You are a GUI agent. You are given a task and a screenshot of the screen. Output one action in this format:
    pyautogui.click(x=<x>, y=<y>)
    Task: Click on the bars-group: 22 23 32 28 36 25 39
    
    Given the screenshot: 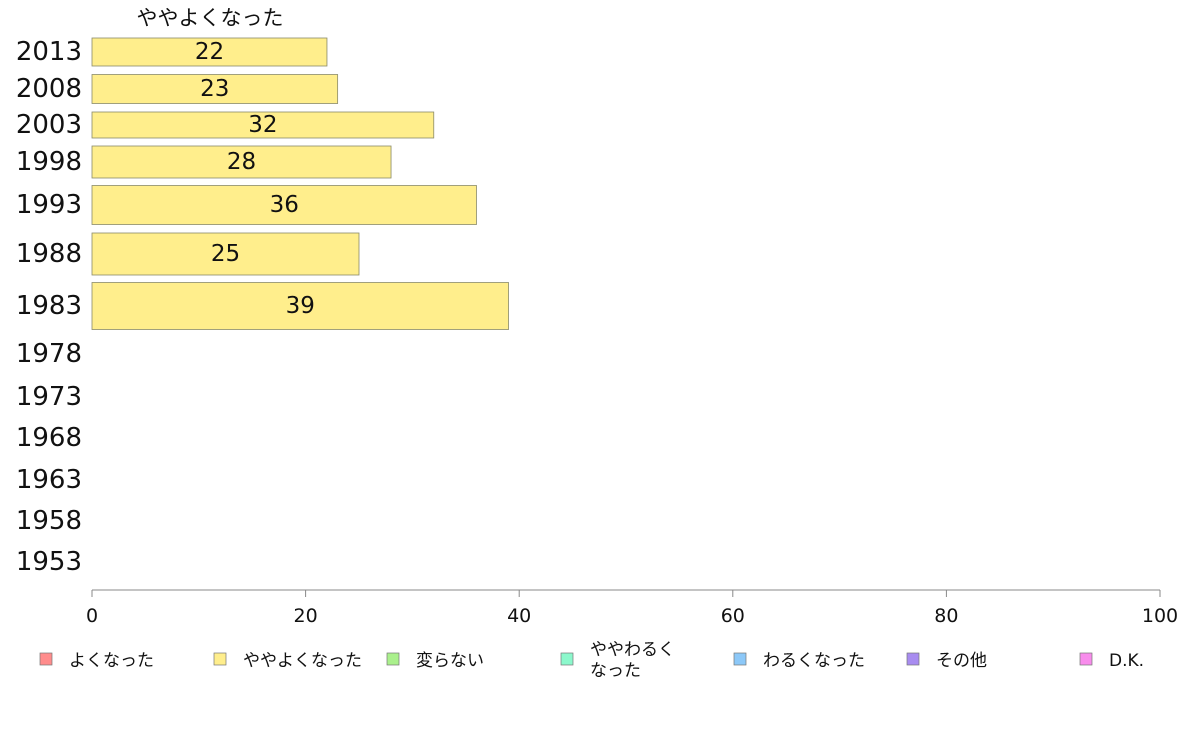 What is the action you would take?
    pyautogui.click(x=300, y=183)
    